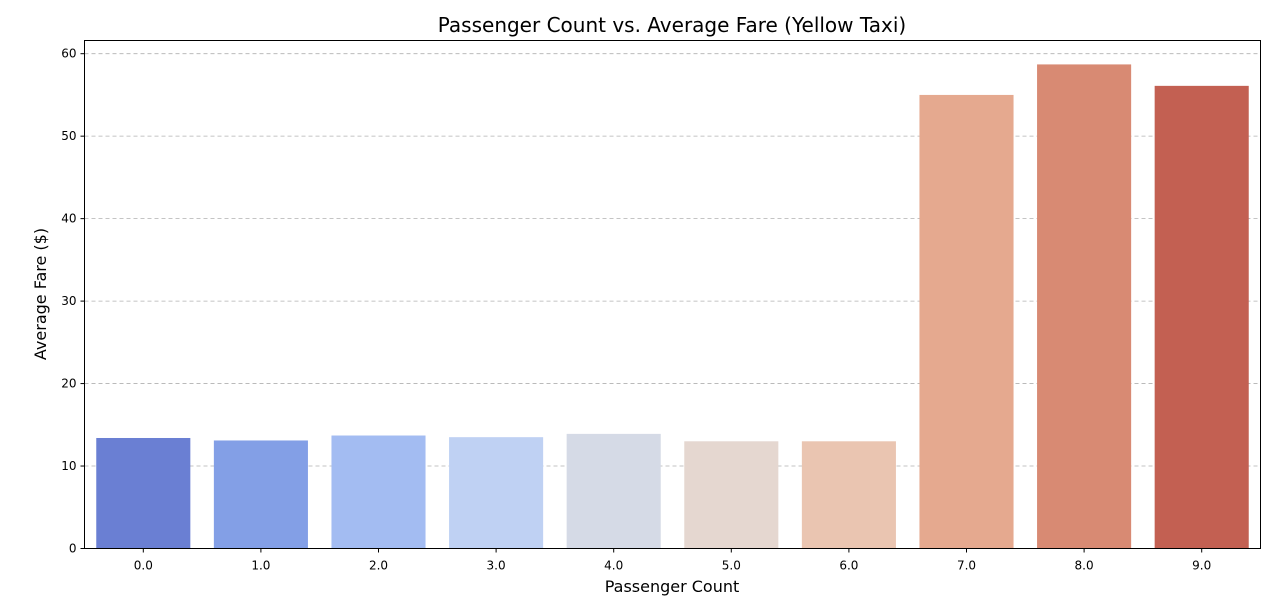 The width and height of the screenshot is (1280, 612). Describe the element at coordinates (378, 566) in the screenshot. I see `x-tick-label: 2.0` at that location.